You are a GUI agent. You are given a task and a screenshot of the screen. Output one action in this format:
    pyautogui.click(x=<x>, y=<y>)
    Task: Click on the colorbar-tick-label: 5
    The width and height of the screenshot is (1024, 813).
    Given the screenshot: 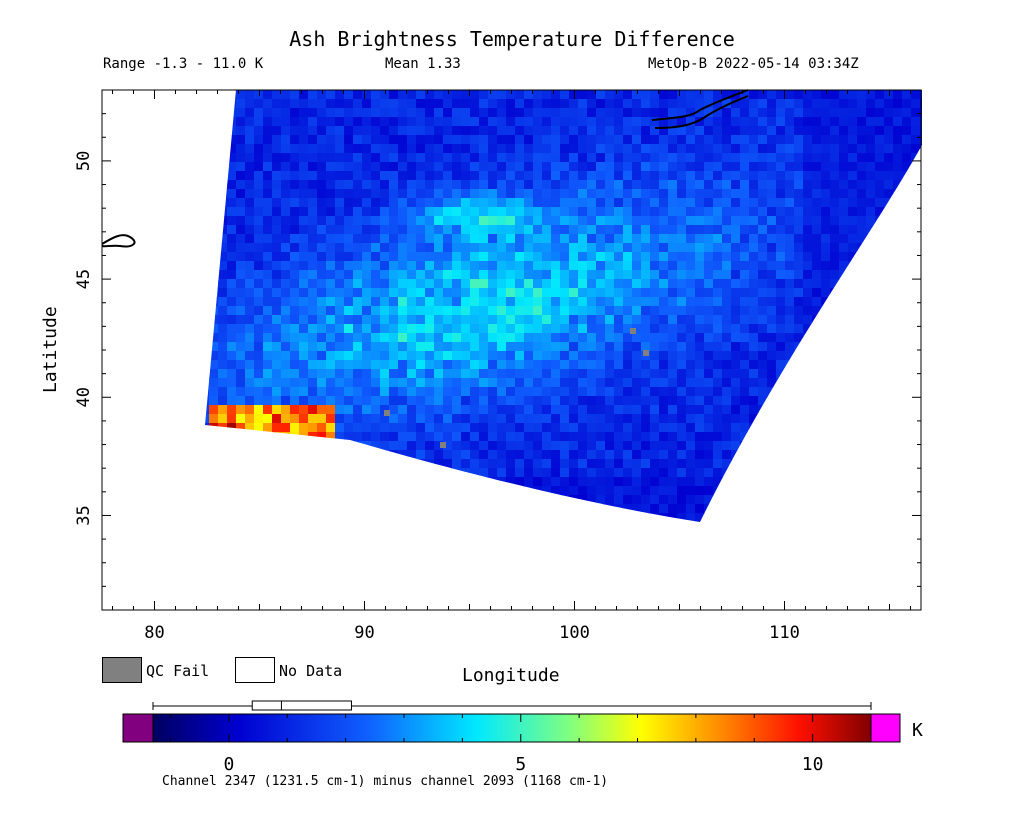 What is the action you would take?
    pyautogui.click(x=520, y=764)
    